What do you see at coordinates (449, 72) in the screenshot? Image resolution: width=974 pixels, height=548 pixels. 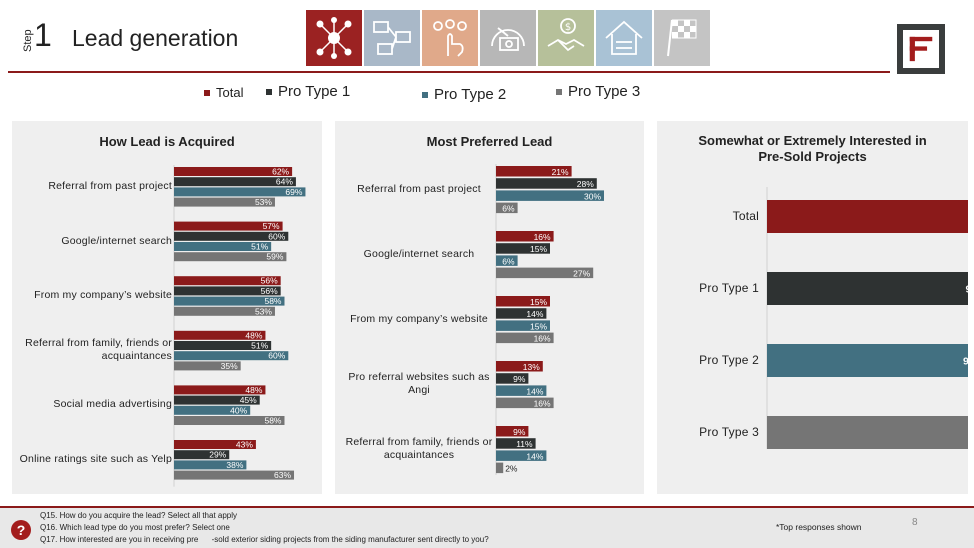 I see `header-divider` at bounding box center [449, 72].